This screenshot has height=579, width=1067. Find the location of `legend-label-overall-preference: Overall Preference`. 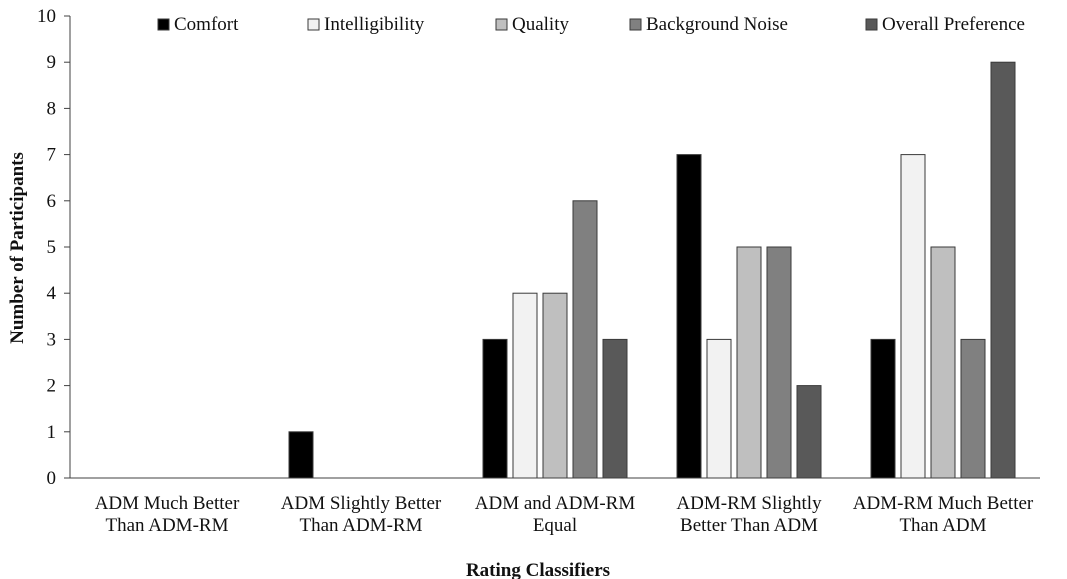

legend-label-overall-preference: Overall Preference is located at coordinates (953, 24).